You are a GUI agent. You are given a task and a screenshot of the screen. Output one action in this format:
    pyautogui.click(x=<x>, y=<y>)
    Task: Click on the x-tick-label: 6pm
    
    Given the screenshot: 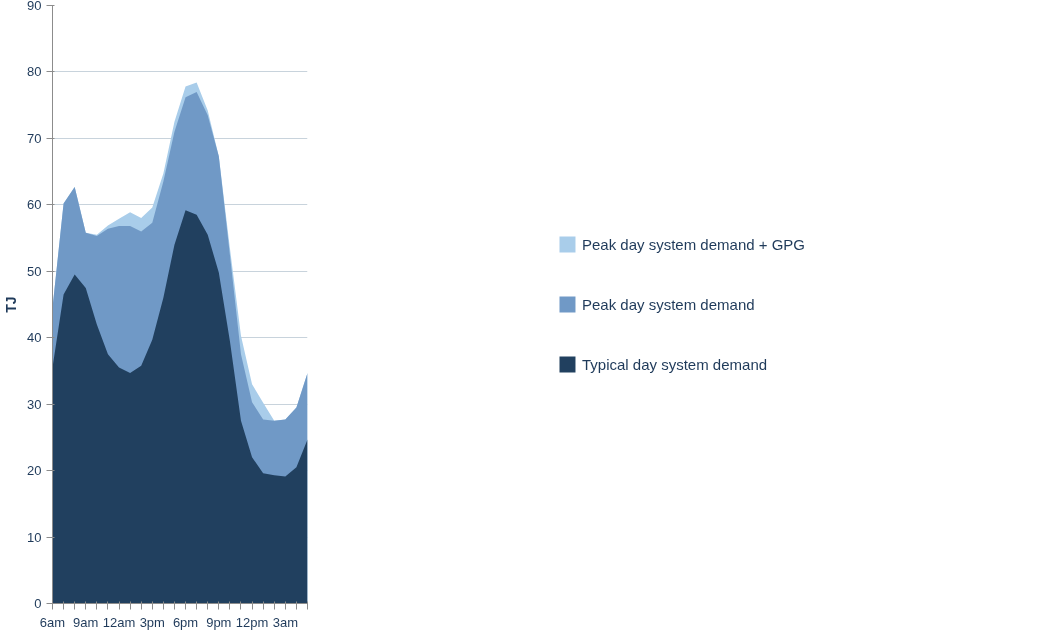 What is the action you would take?
    pyautogui.click(x=185, y=622)
    